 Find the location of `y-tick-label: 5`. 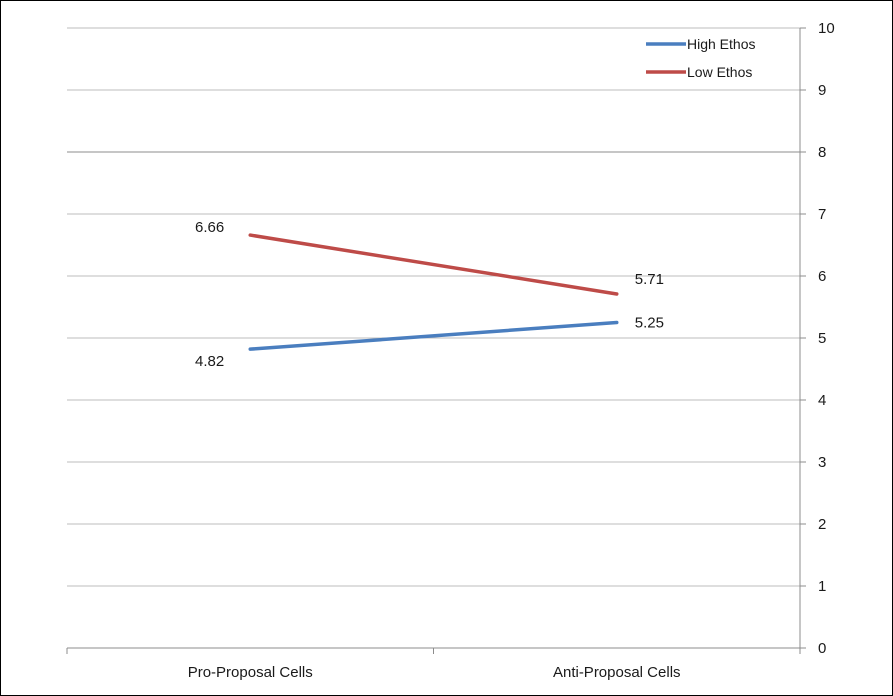

y-tick-label: 5 is located at coordinates (822, 338).